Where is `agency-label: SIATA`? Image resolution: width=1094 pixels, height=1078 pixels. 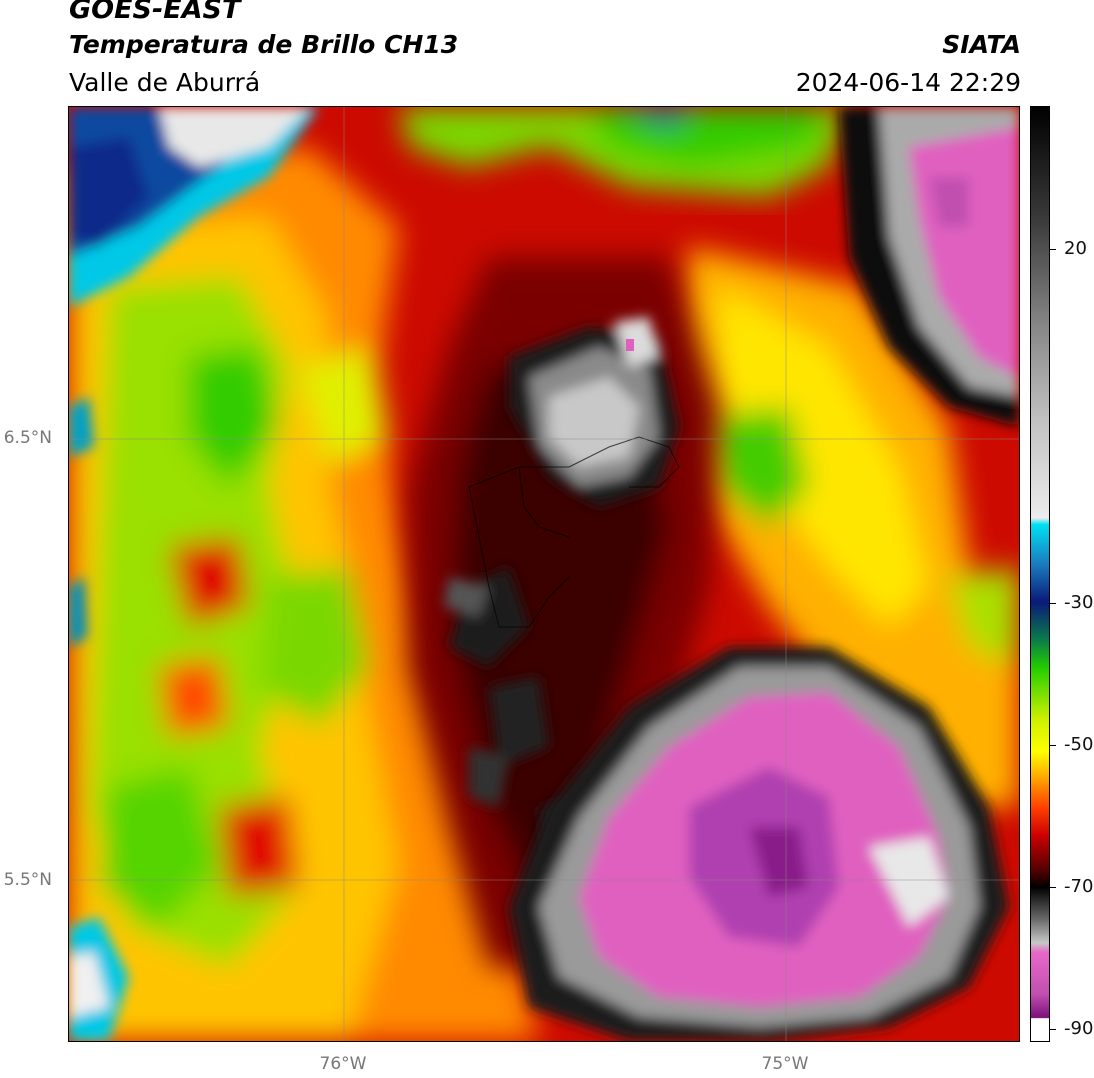 agency-label: SIATA is located at coordinates (981, 44).